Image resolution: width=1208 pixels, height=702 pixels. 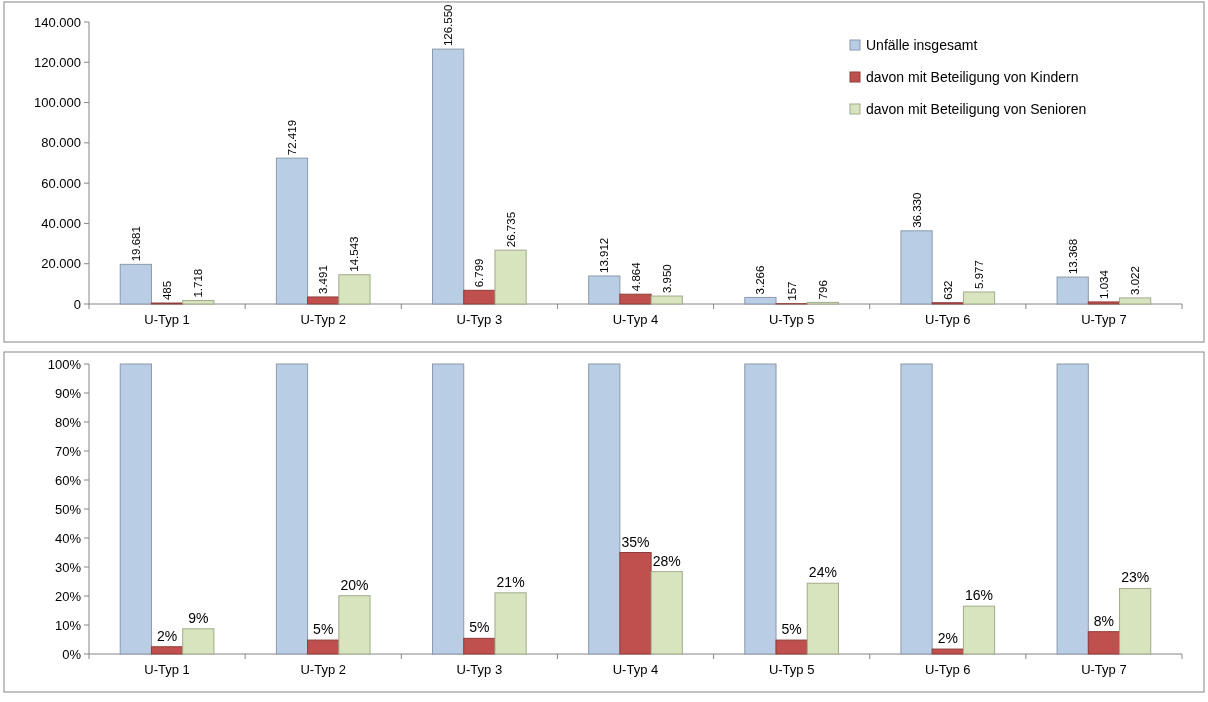 What do you see at coordinates (77, 304) in the screenshot?
I see `y-tick-label: 0` at bounding box center [77, 304].